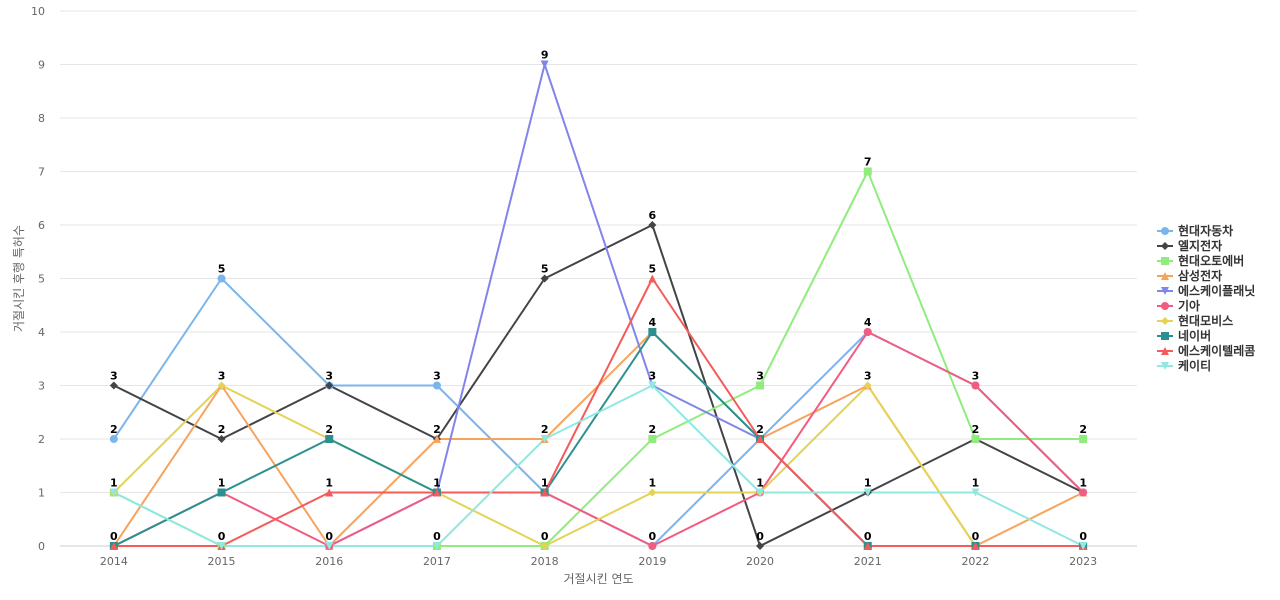 The image size is (1280, 600). I want to click on y-tick-label: 3, so click(41, 386).